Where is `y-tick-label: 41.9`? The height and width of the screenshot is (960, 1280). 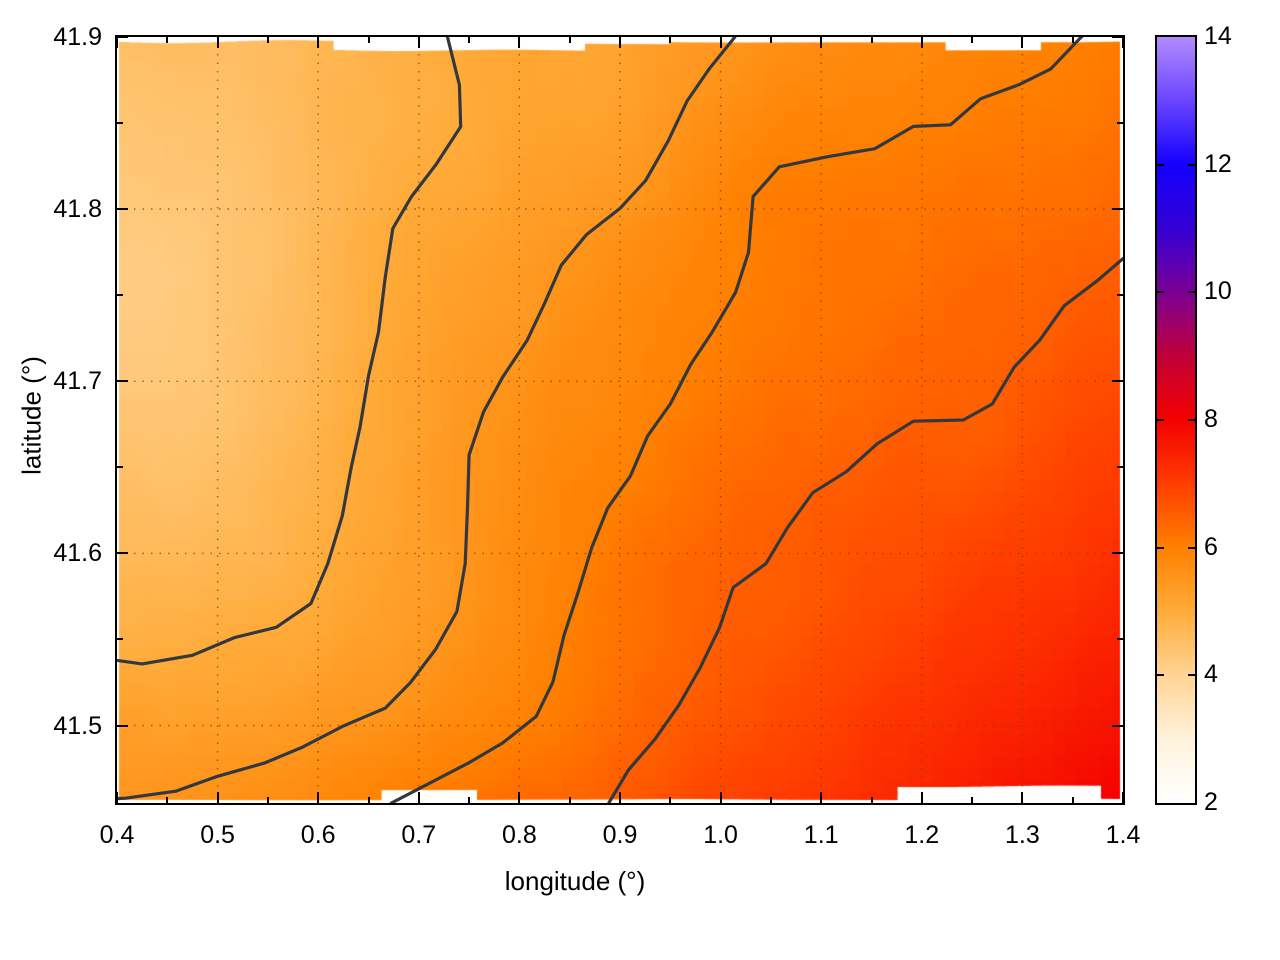 y-tick-label: 41.9 is located at coordinates (77, 37).